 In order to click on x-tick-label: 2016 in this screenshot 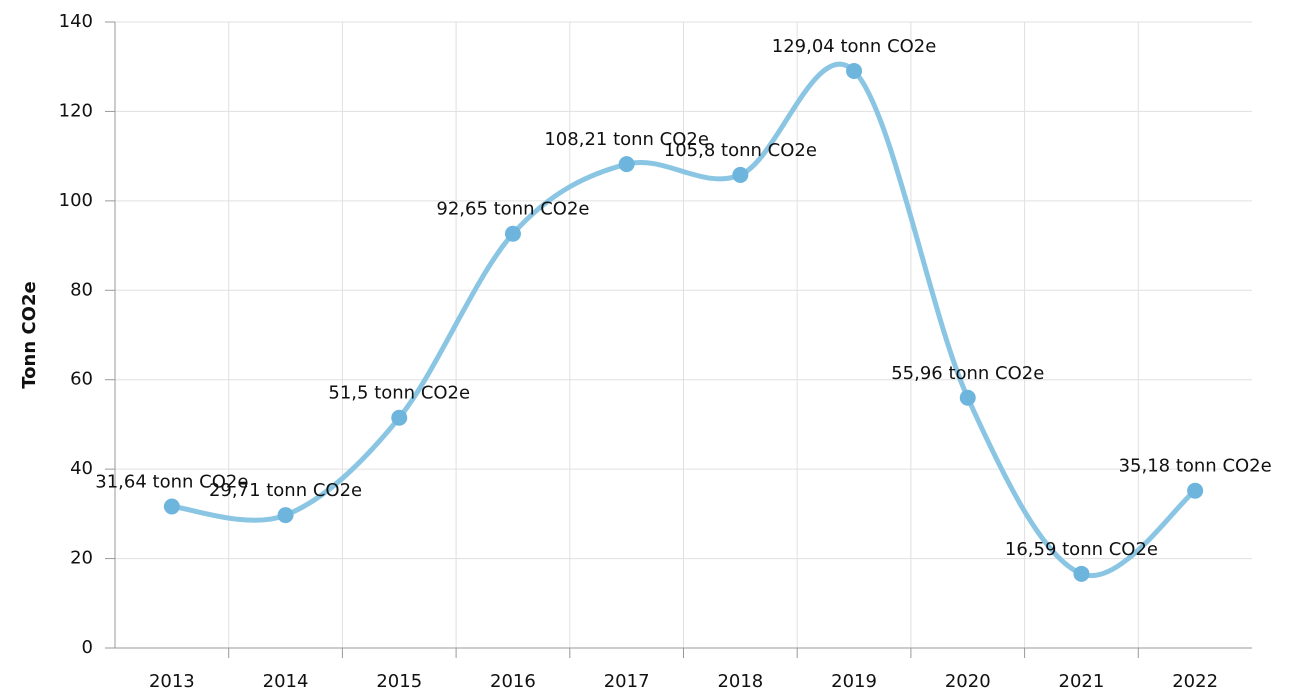, I will do `click(513, 681)`.